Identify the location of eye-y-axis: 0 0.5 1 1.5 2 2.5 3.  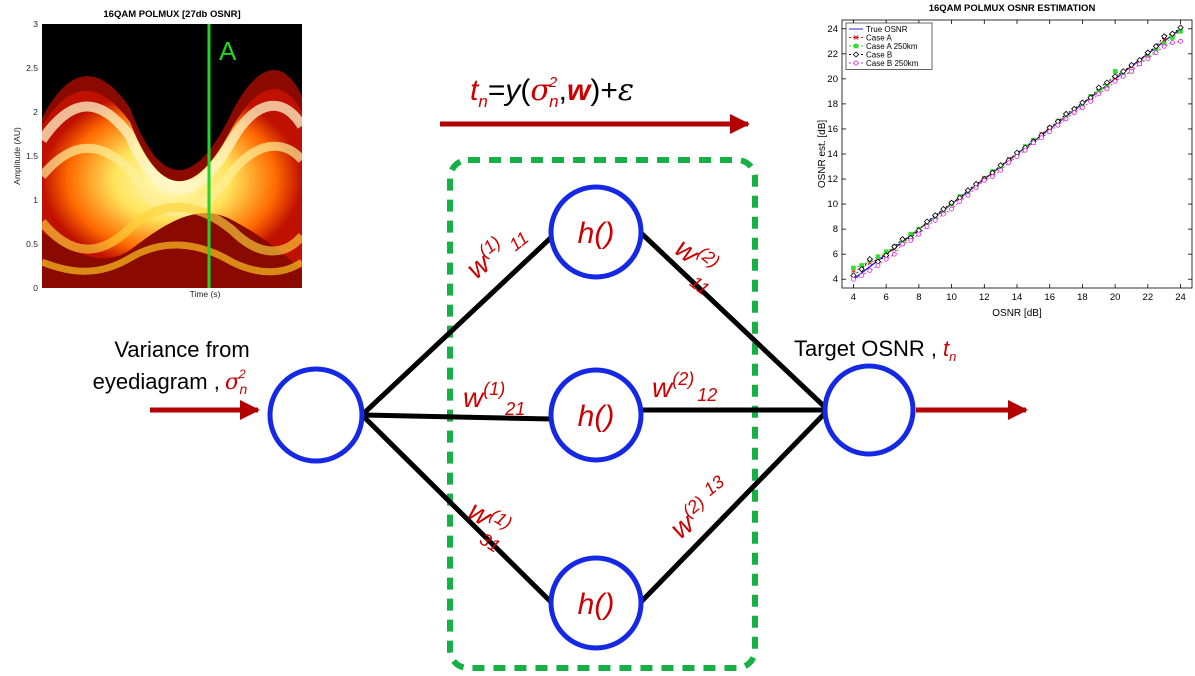
(32, 156).